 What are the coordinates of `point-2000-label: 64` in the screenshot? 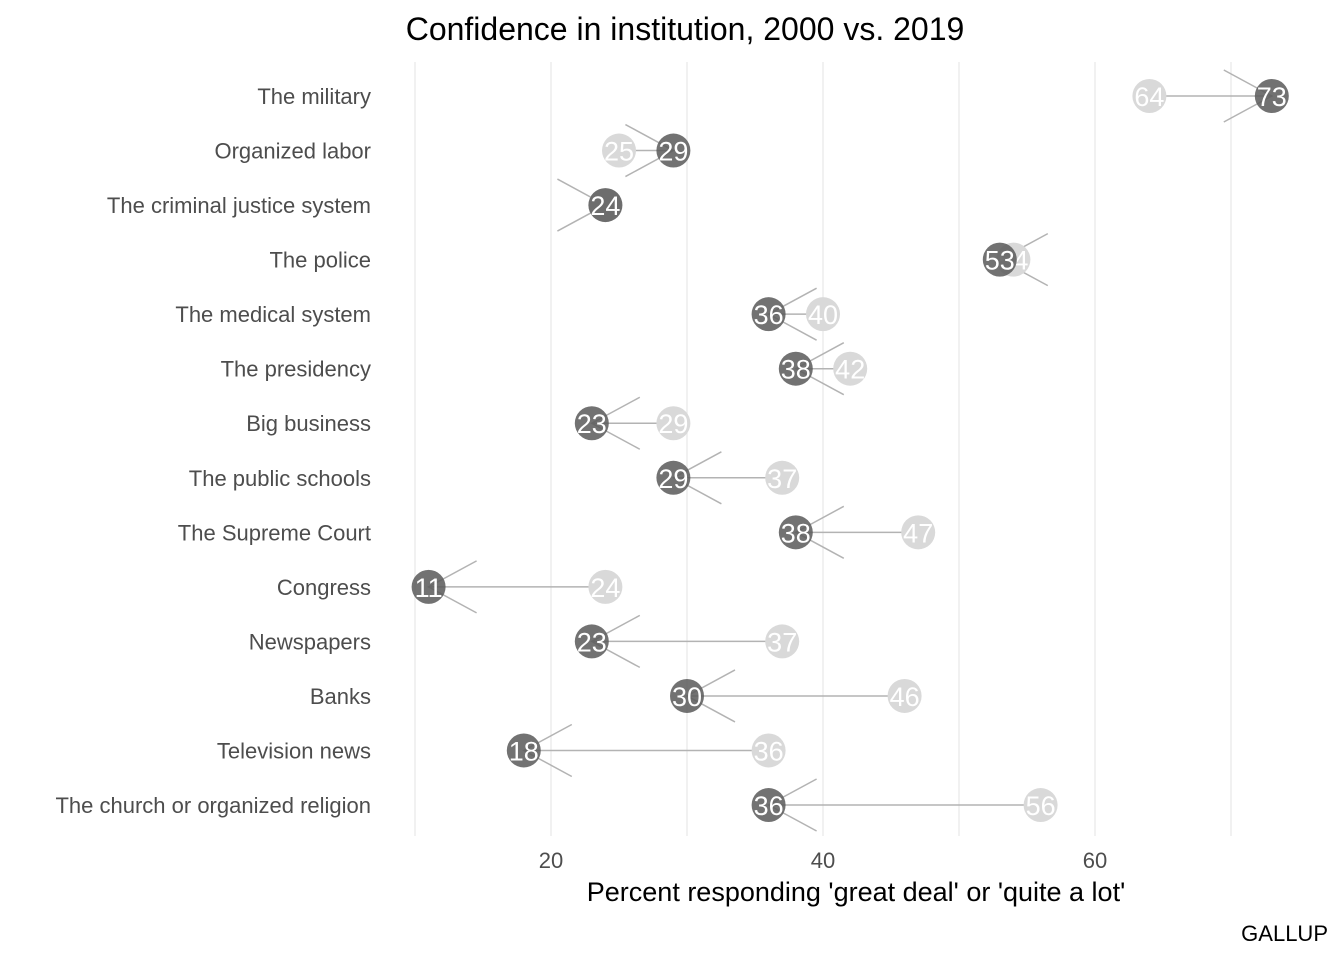 It's located at (1149, 97).